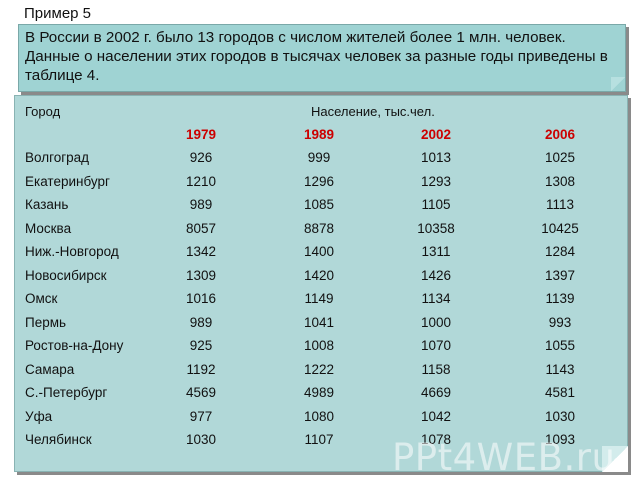  I want to click on population-value: 1041, so click(319, 322).